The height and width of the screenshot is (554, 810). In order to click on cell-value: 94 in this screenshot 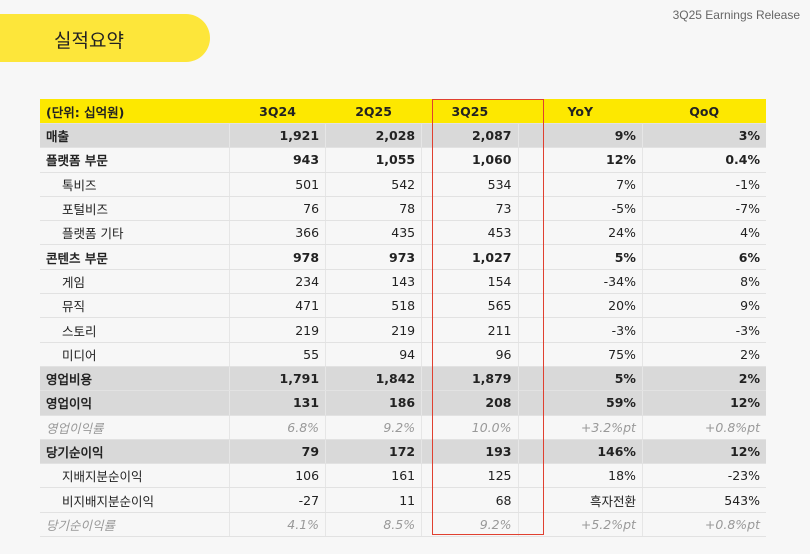, I will do `click(374, 354)`.